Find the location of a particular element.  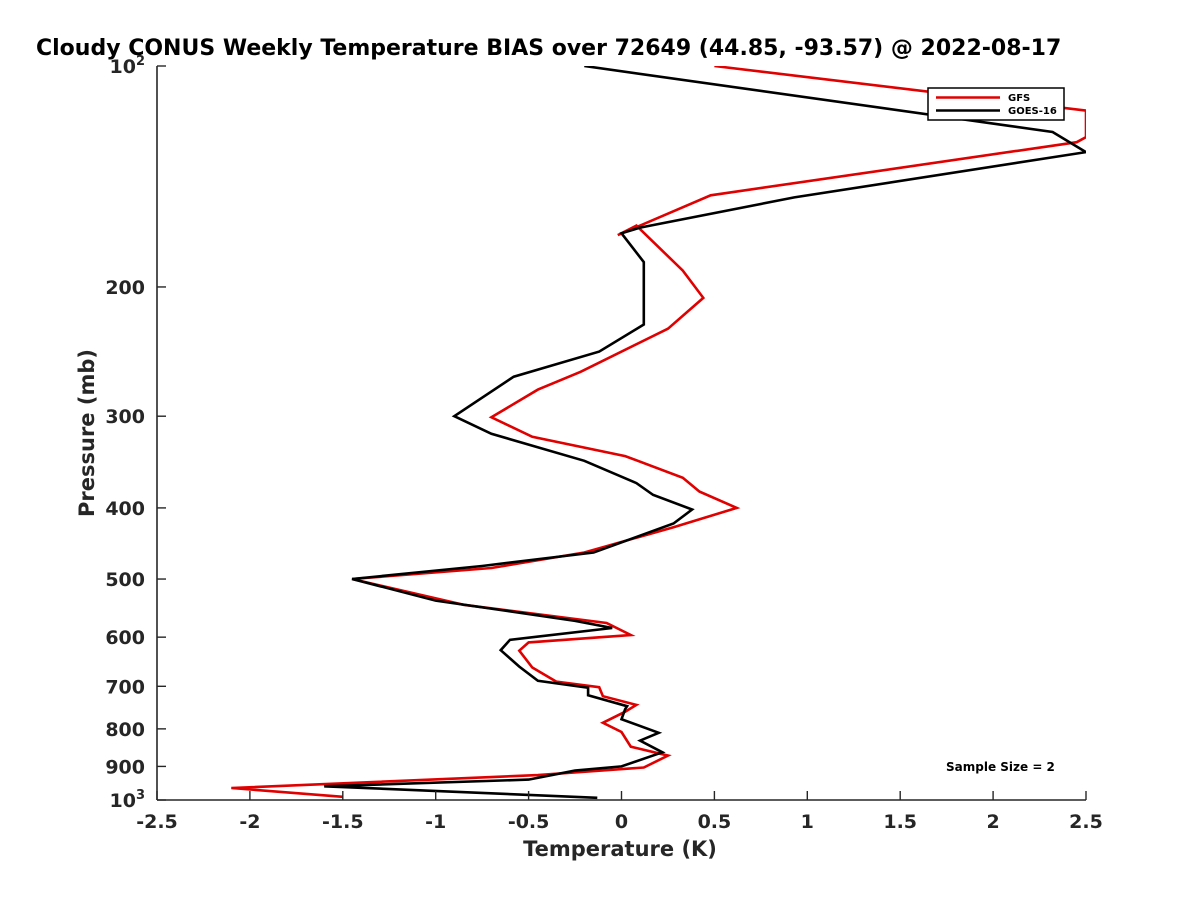

y-tick-label: 10² is located at coordinates (128, 66).